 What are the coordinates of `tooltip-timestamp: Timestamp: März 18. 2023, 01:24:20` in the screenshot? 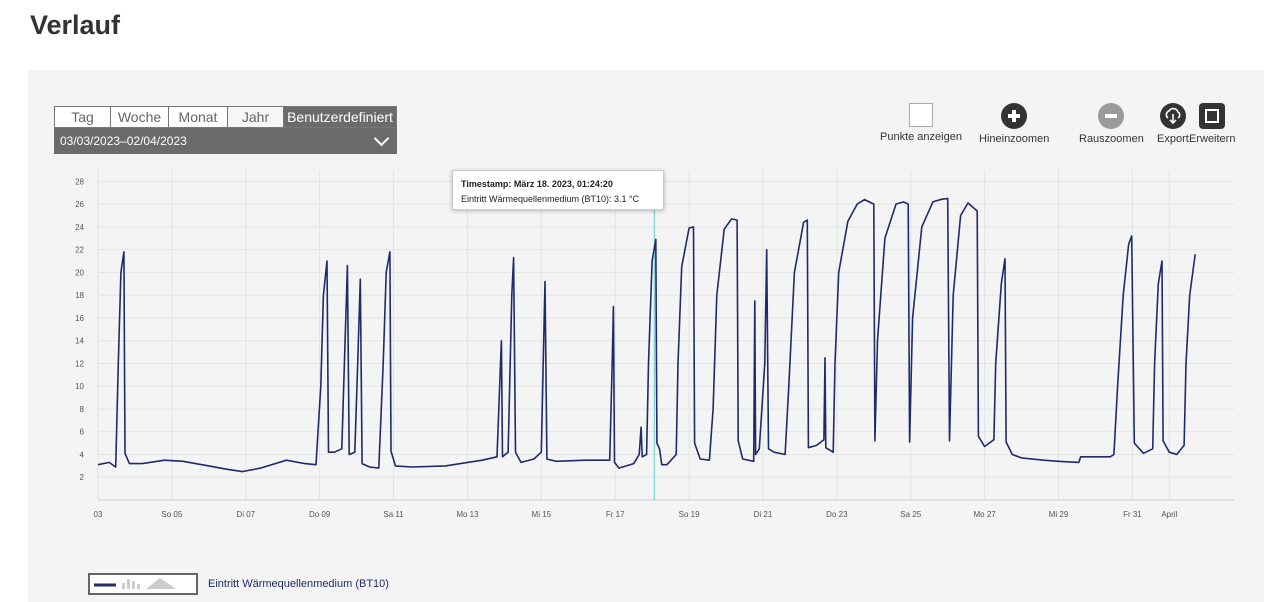 It's located at (537, 184).